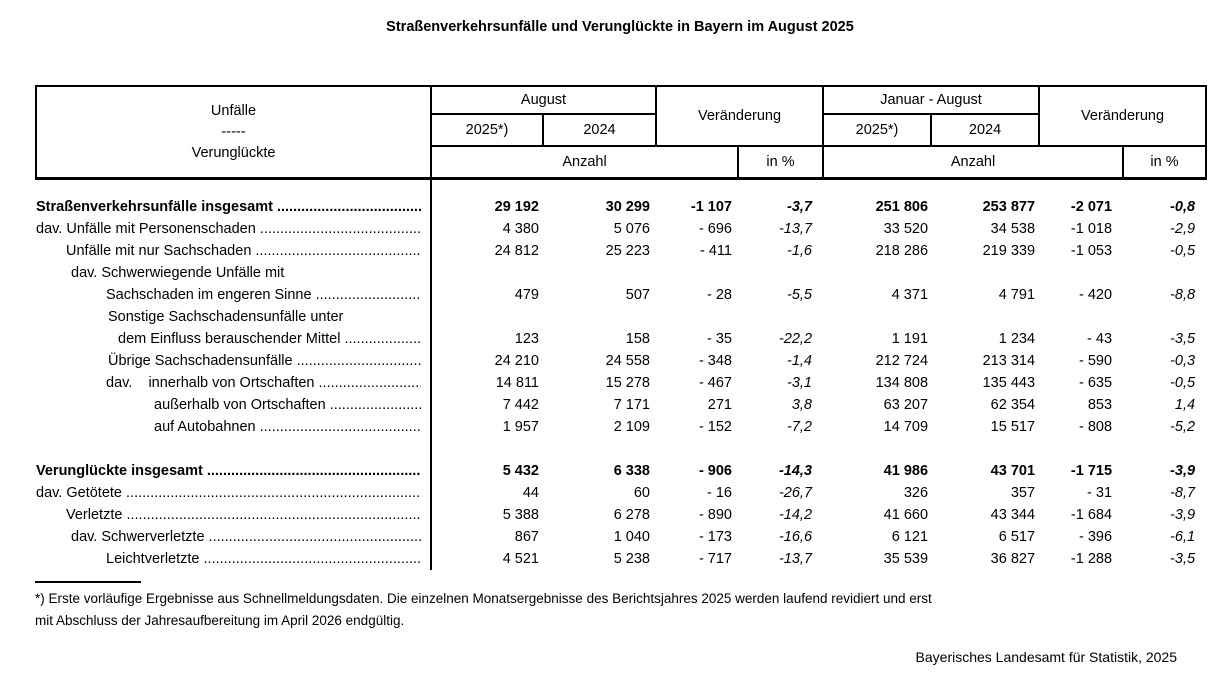 This screenshot has width=1213, height=692. I want to click on value-cell: 212 724, so click(902, 361).